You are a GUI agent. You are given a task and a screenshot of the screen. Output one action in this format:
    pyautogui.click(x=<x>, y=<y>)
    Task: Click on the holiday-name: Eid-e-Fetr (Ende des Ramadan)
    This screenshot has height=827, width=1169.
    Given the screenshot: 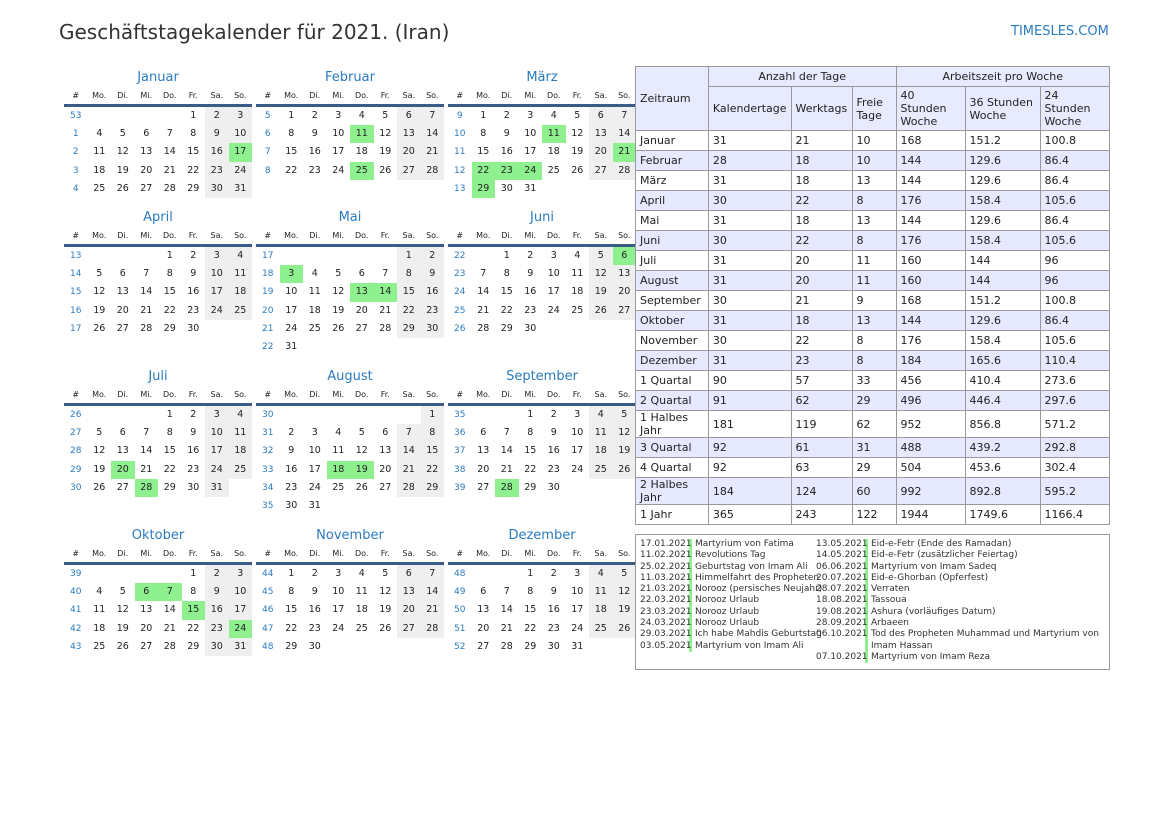 What is the action you would take?
    pyautogui.click(x=941, y=544)
    